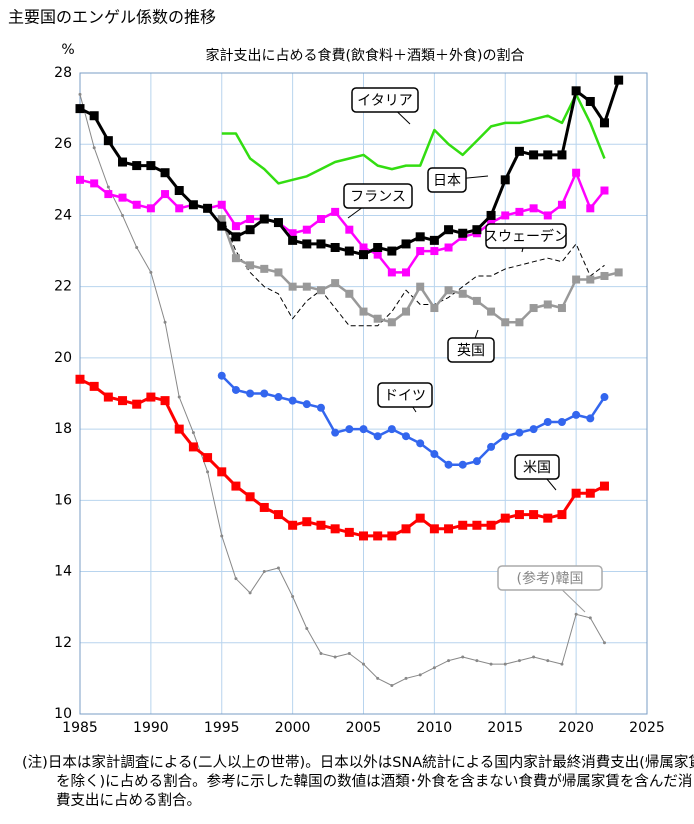 Image resolution: width=694 pixels, height=824 pixels. I want to click on legend-label: 英国, so click(471, 350).